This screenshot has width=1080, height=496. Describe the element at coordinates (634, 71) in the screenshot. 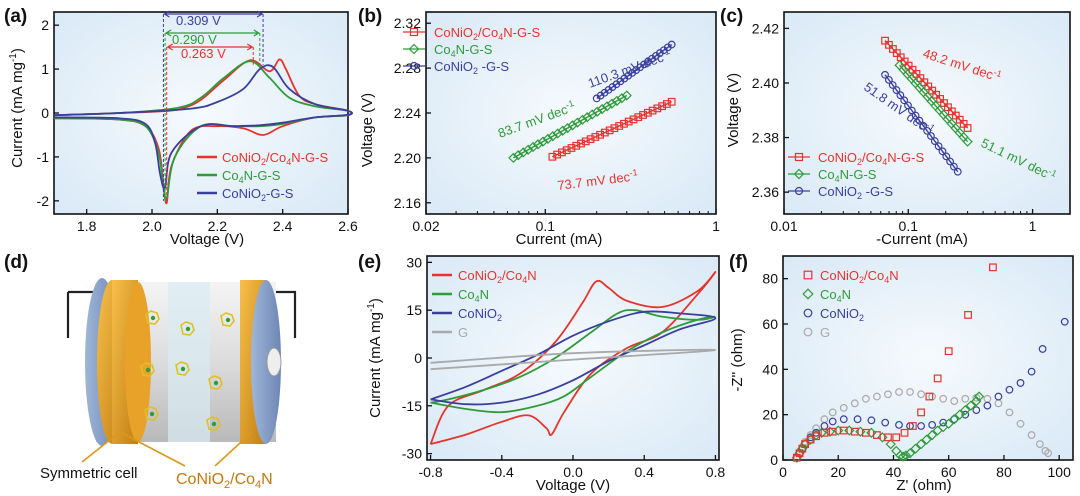

I see `fit-line-conio2-g-s` at that location.